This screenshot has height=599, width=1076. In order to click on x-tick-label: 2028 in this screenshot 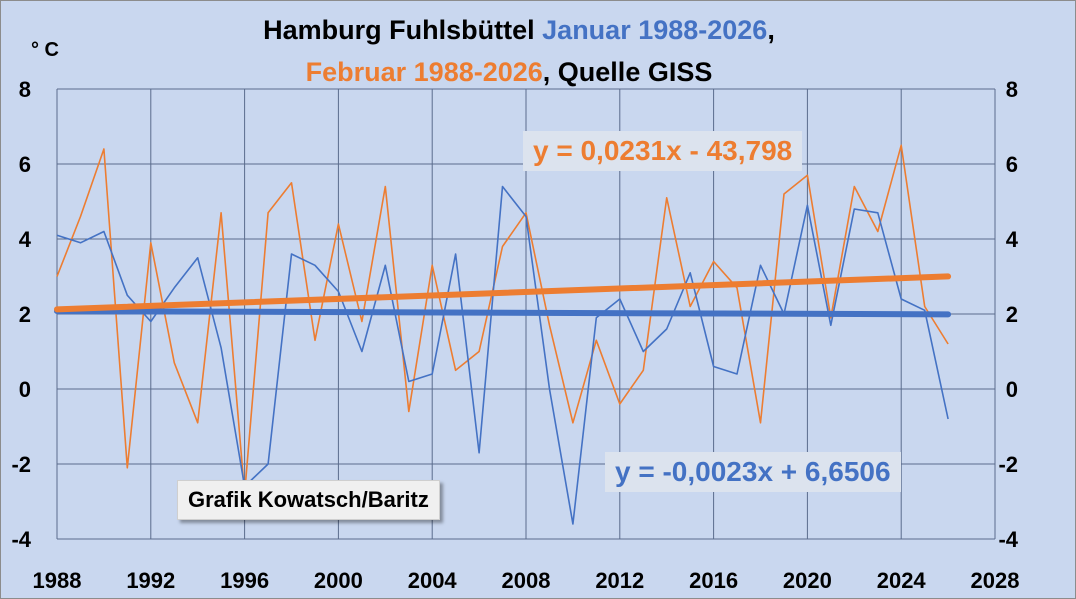, I will do `click(995, 580)`.